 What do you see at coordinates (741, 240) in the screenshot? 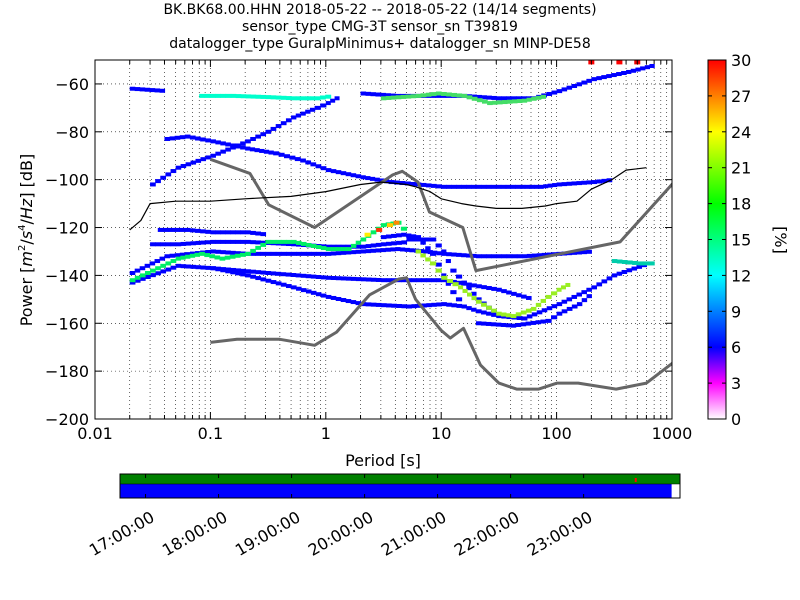
I see `colorbar-tick-label: 15` at bounding box center [741, 240].